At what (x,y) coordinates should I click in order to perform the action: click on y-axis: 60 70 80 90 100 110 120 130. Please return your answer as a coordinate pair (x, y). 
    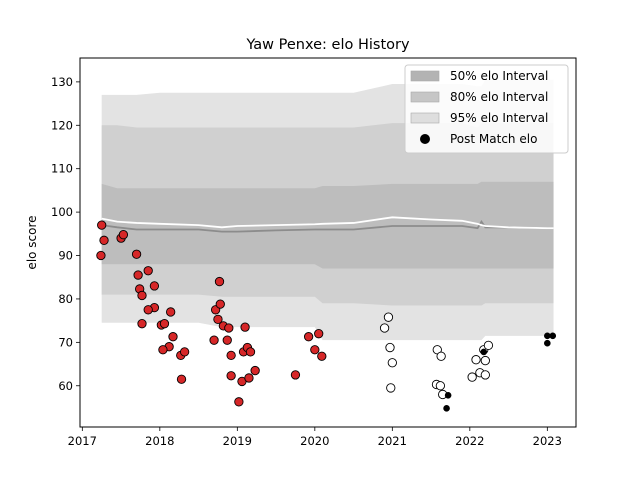
    Looking at the image, I should click on (65, 234).